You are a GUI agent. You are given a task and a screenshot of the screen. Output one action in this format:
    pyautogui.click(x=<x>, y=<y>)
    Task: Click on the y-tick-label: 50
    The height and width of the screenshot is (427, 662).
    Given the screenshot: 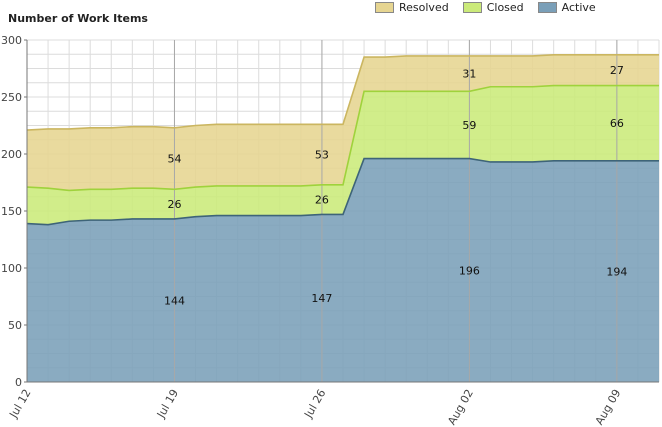 What is the action you would take?
    pyautogui.click(x=15, y=325)
    